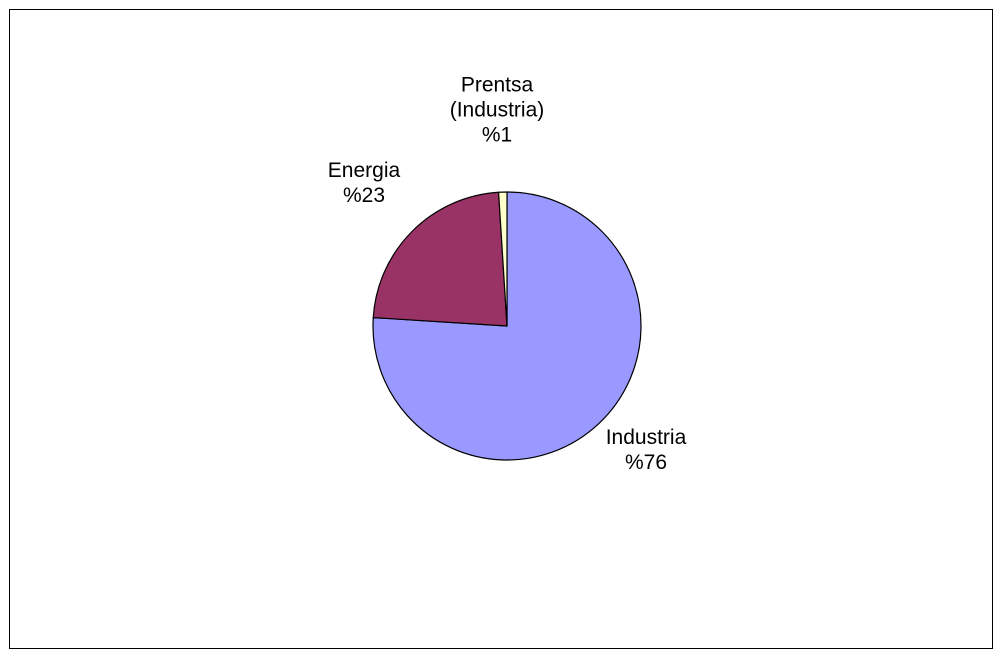  Describe the element at coordinates (440, 259) in the screenshot. I see `pie-slice-energia` at that location.